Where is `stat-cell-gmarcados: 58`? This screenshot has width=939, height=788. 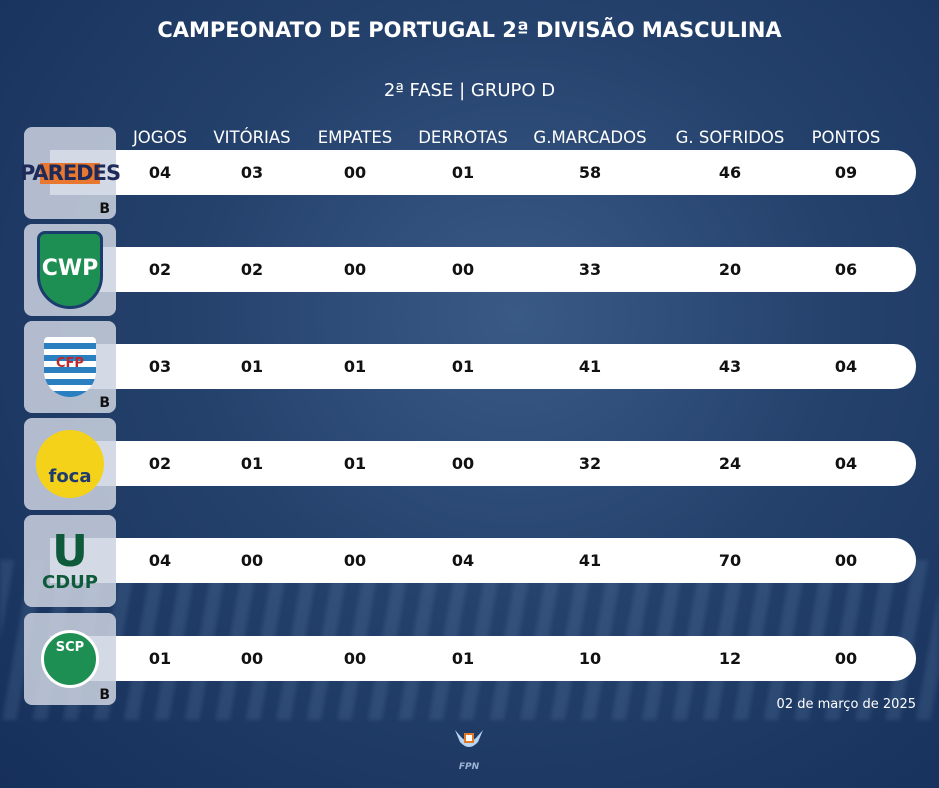 stat-cell-gmarcados: 58 is located at coordinates (590, 172).